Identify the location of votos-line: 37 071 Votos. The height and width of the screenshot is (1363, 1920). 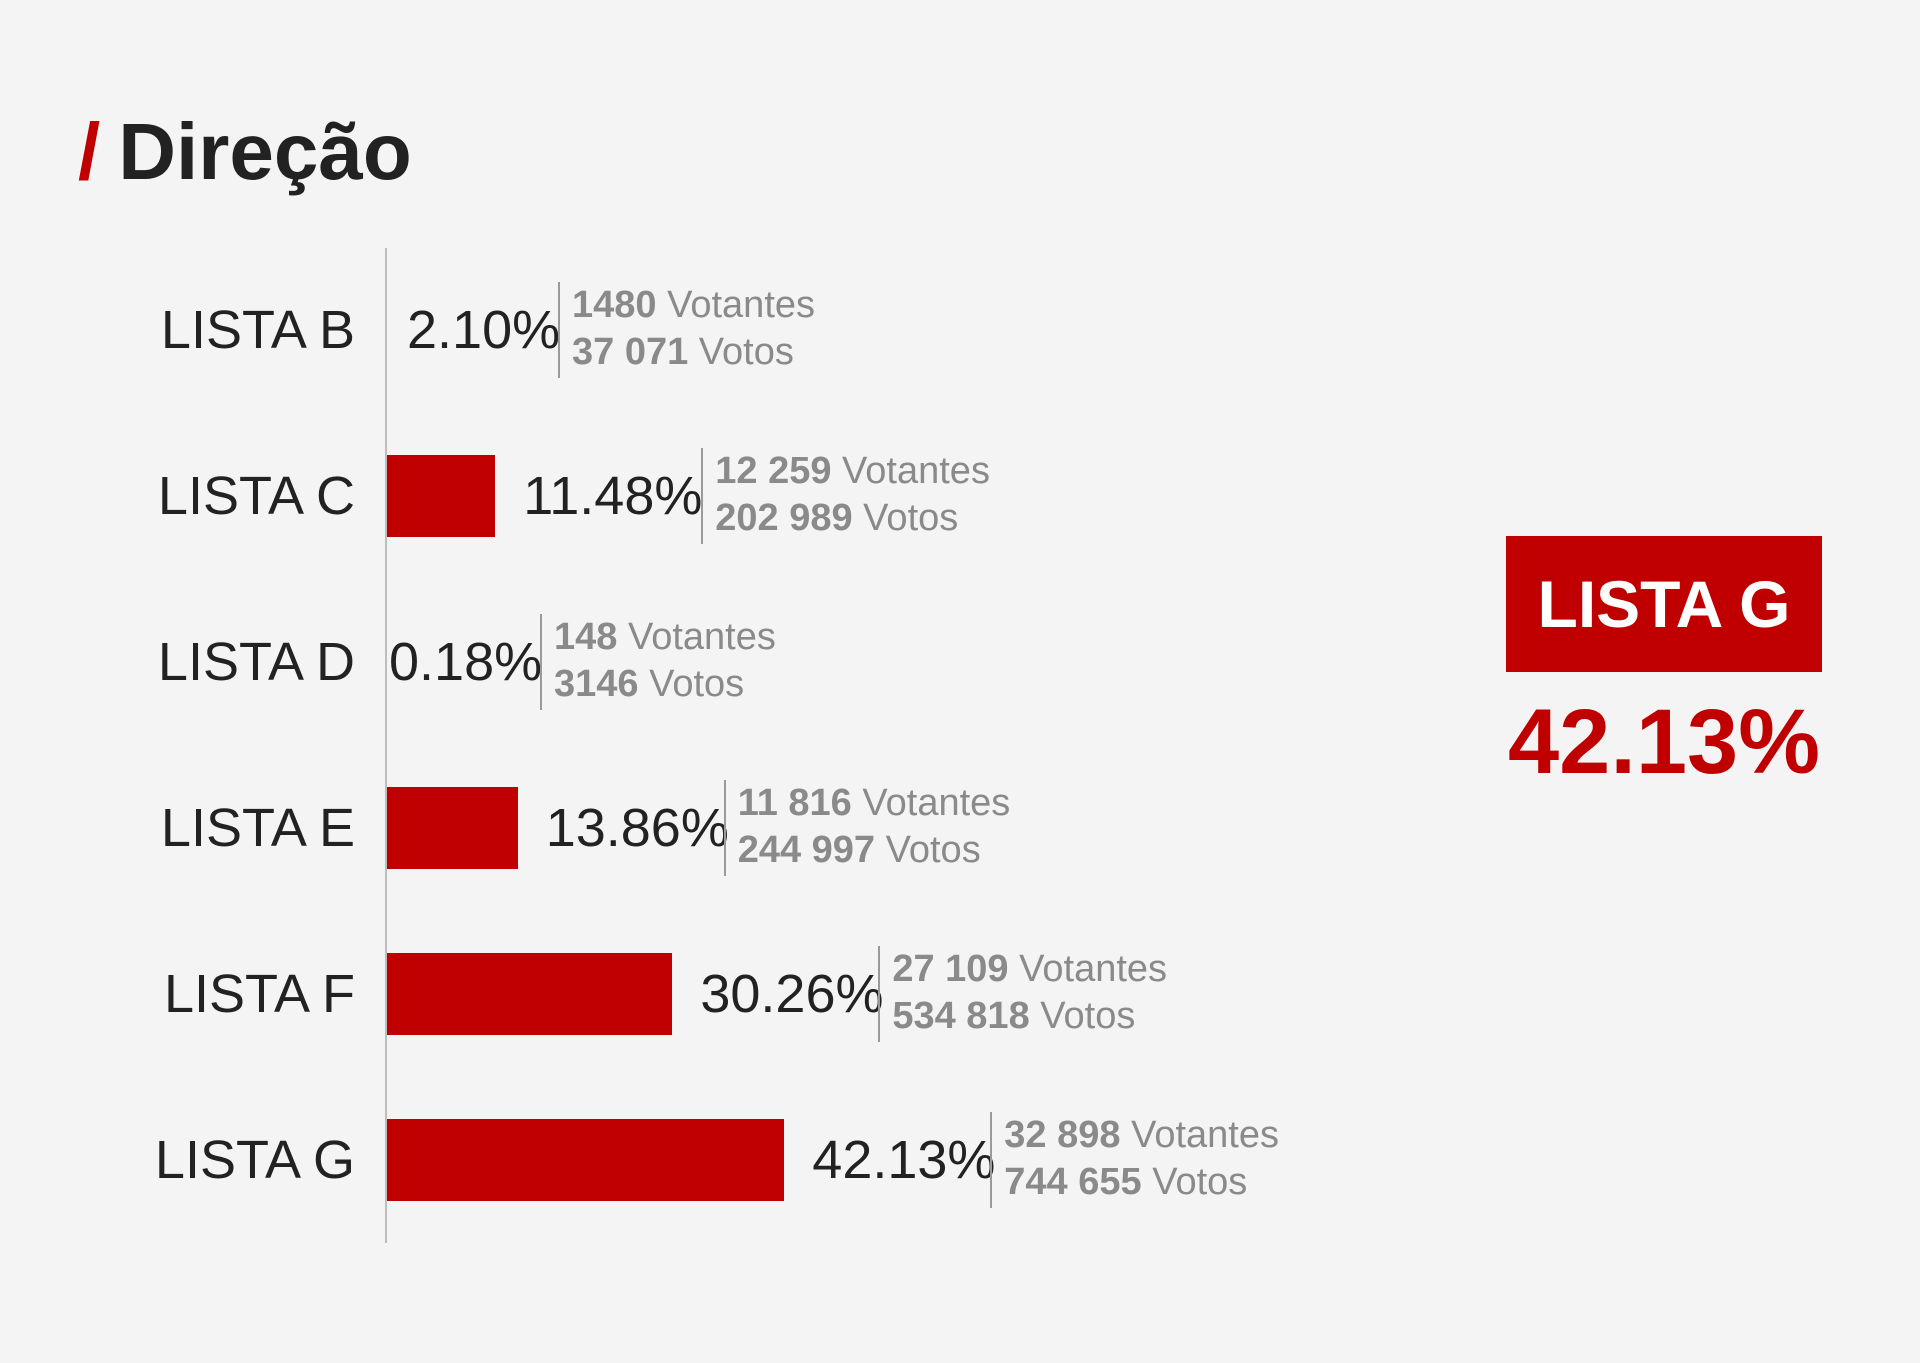
(693, 352).